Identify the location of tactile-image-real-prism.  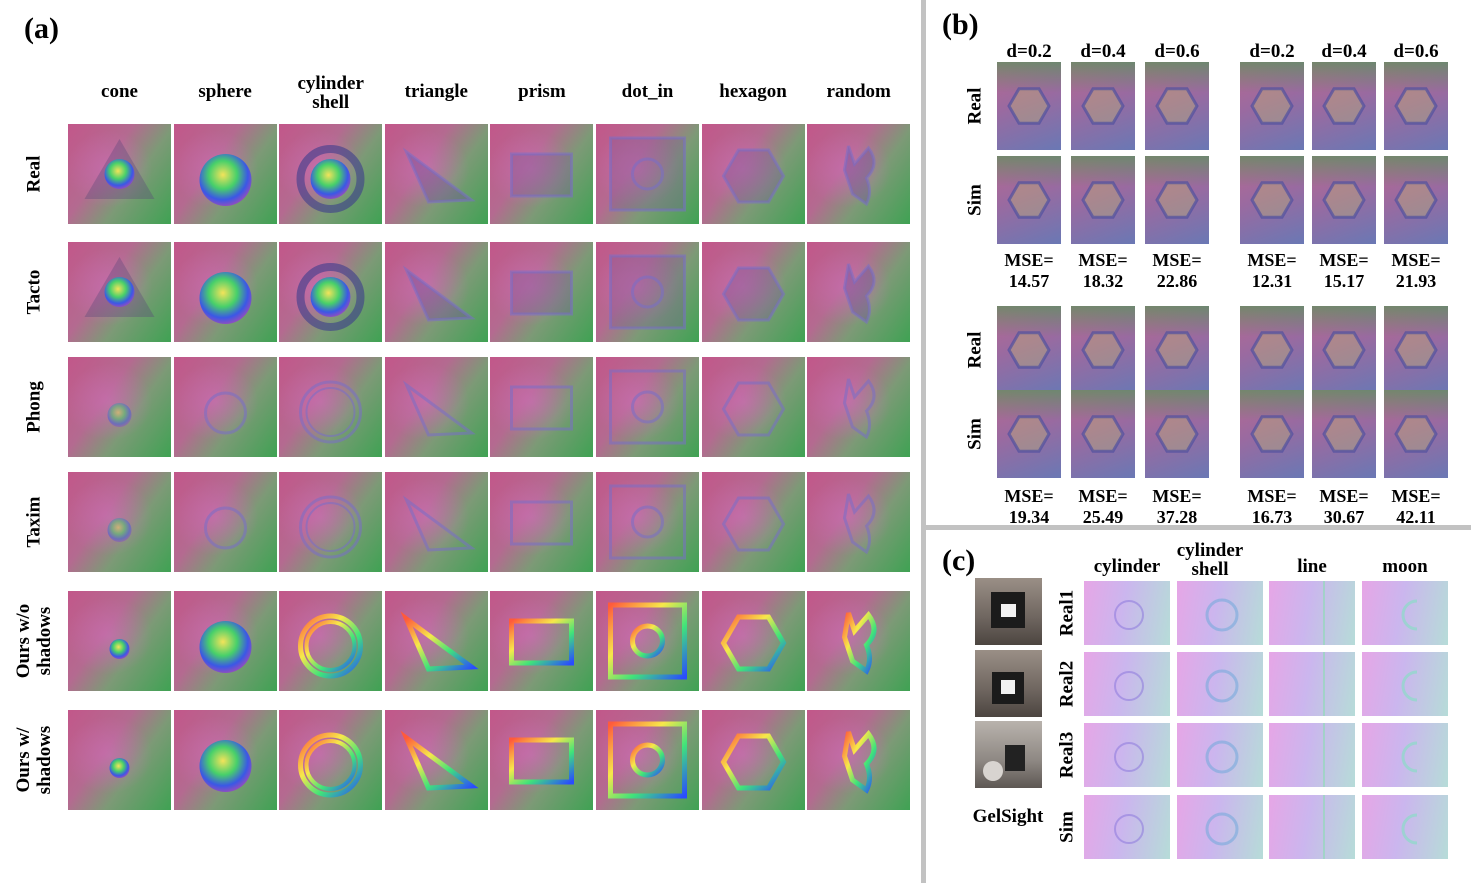
(542, 174).